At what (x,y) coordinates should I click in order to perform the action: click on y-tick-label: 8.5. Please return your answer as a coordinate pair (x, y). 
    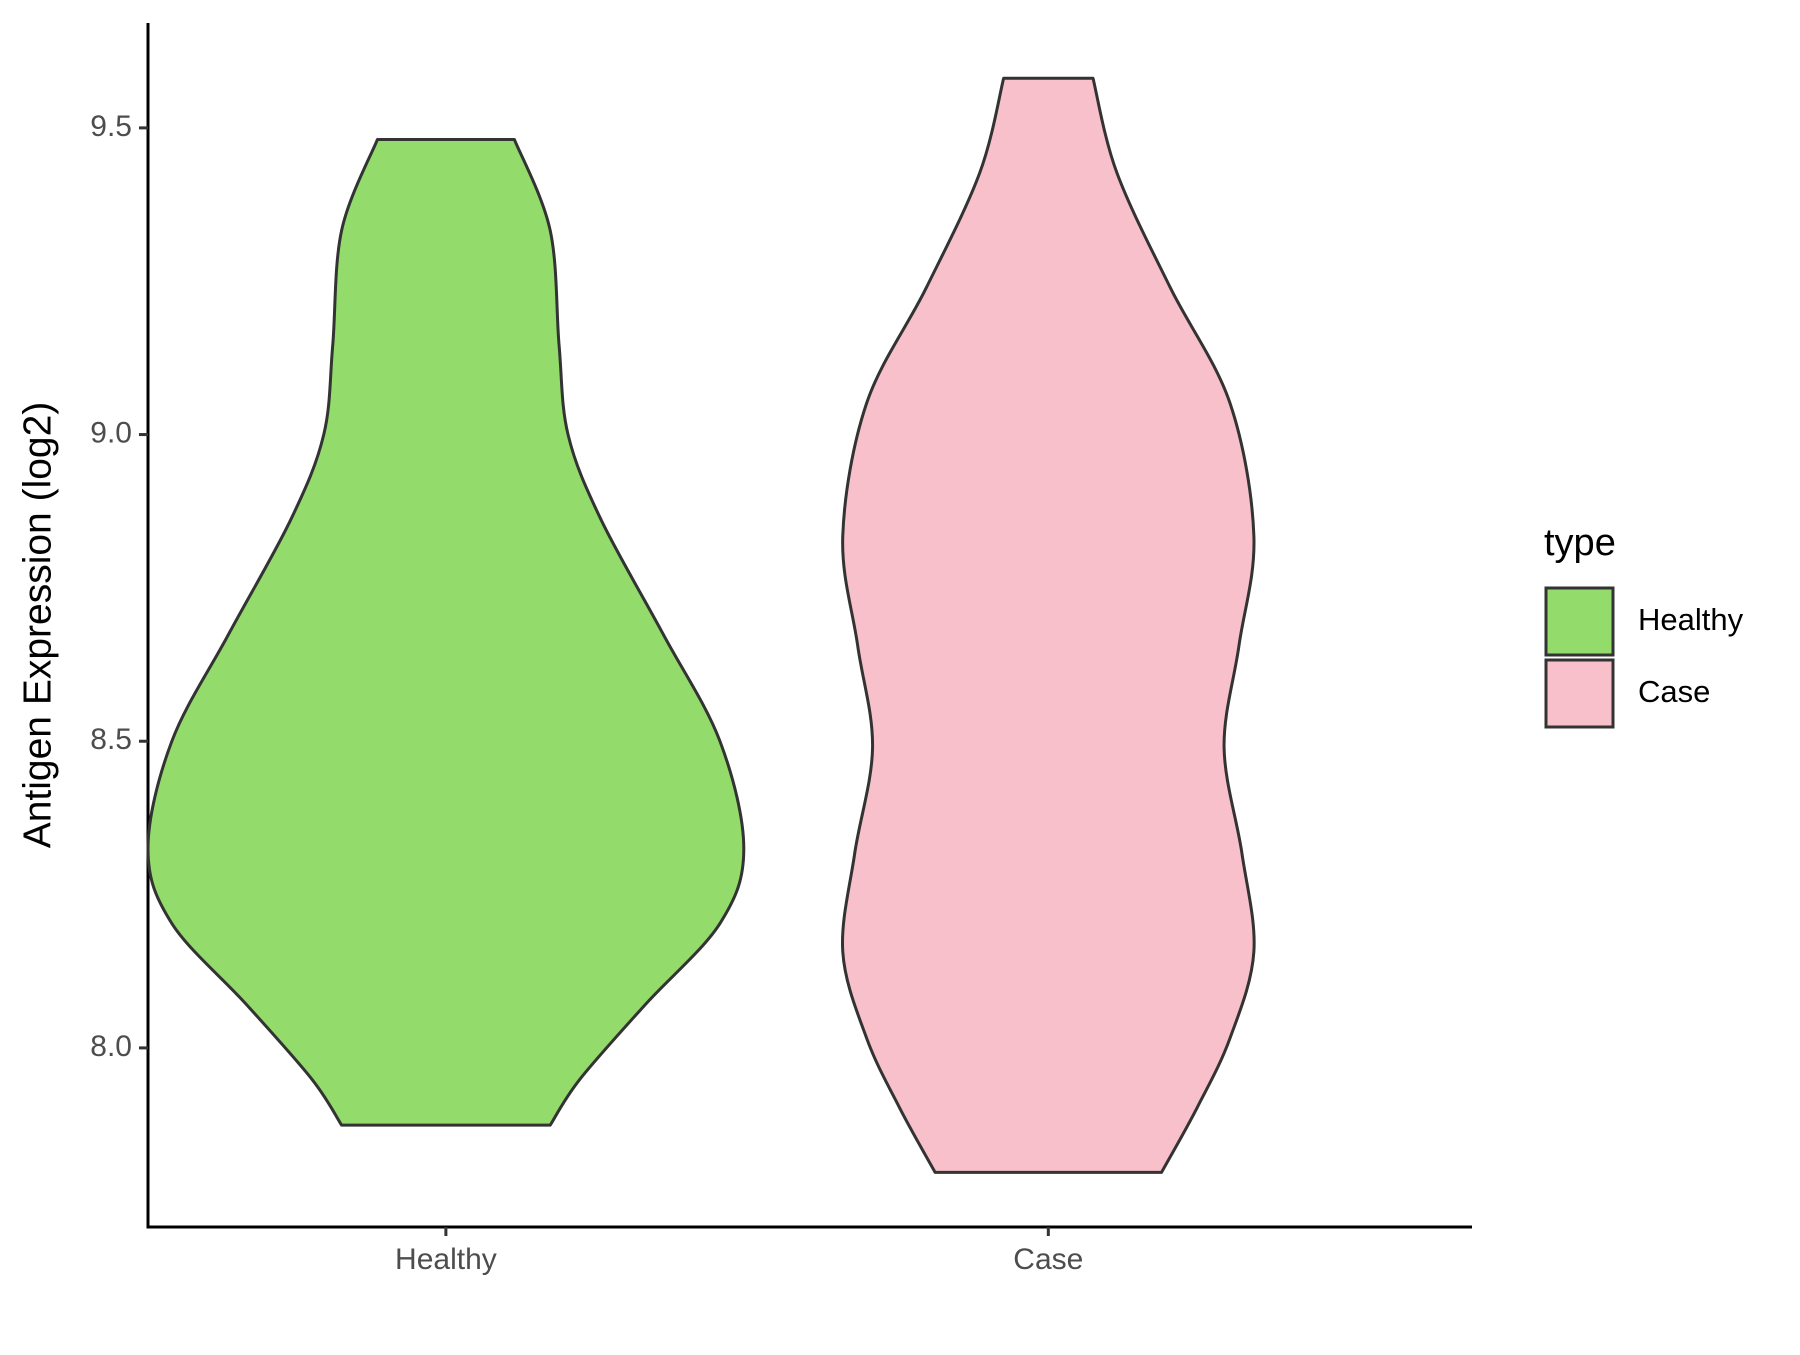
    Looking at the image, I should click on (111, 739).